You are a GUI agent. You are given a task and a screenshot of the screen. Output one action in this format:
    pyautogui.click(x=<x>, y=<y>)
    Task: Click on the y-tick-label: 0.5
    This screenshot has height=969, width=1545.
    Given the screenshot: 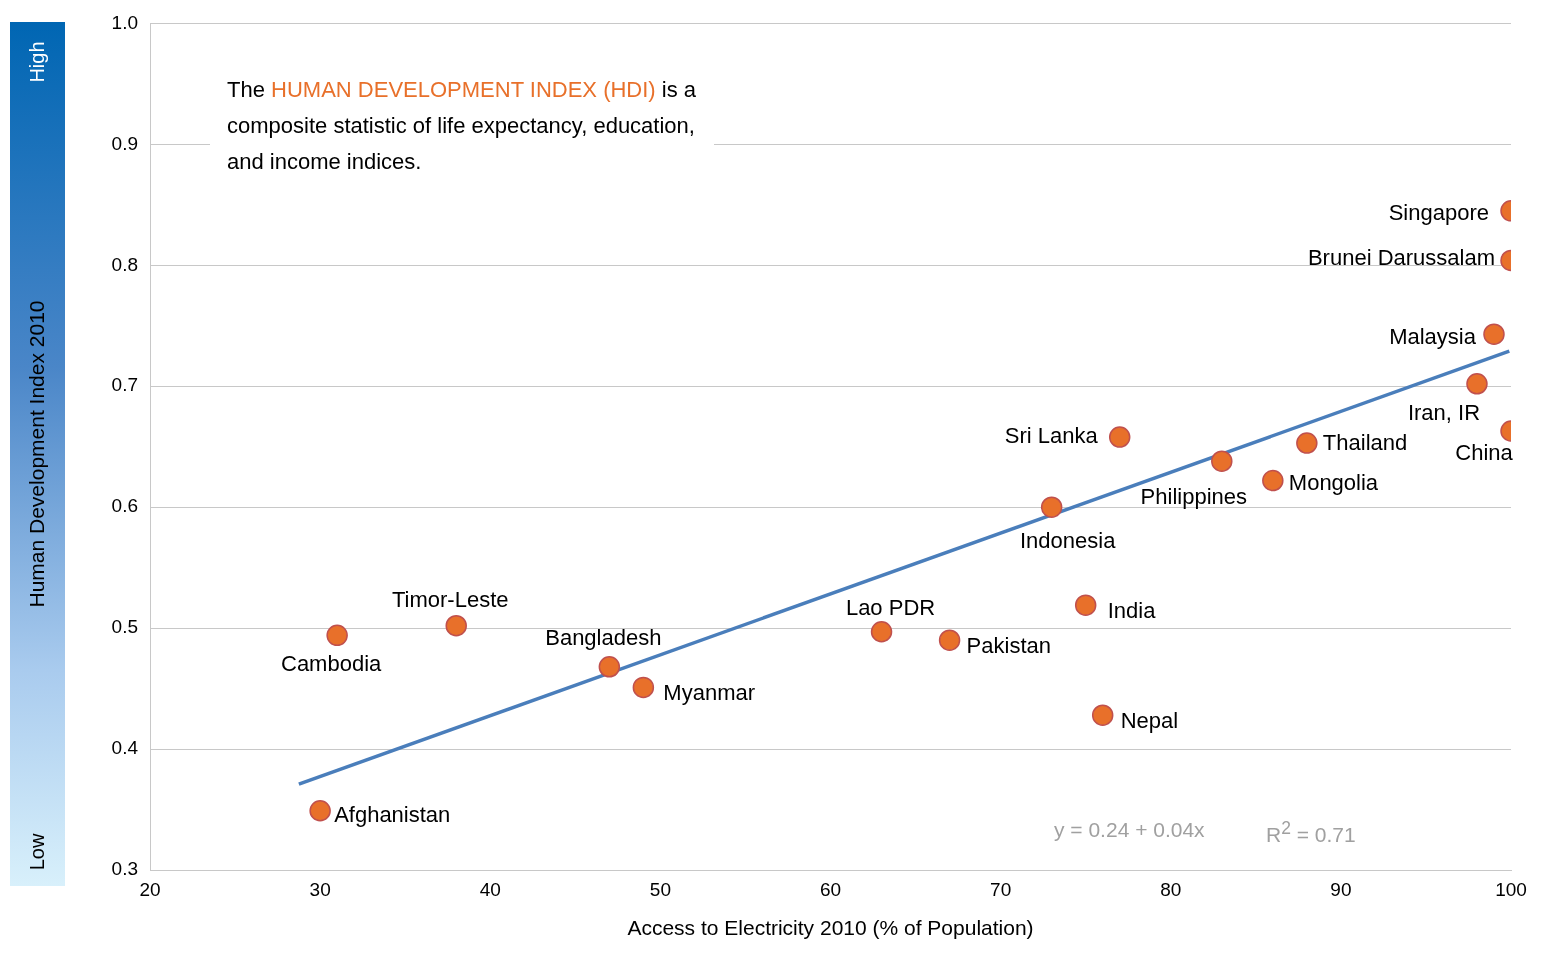 What is the action you would take?
    pyautogui.click(x=124, y=627)
    